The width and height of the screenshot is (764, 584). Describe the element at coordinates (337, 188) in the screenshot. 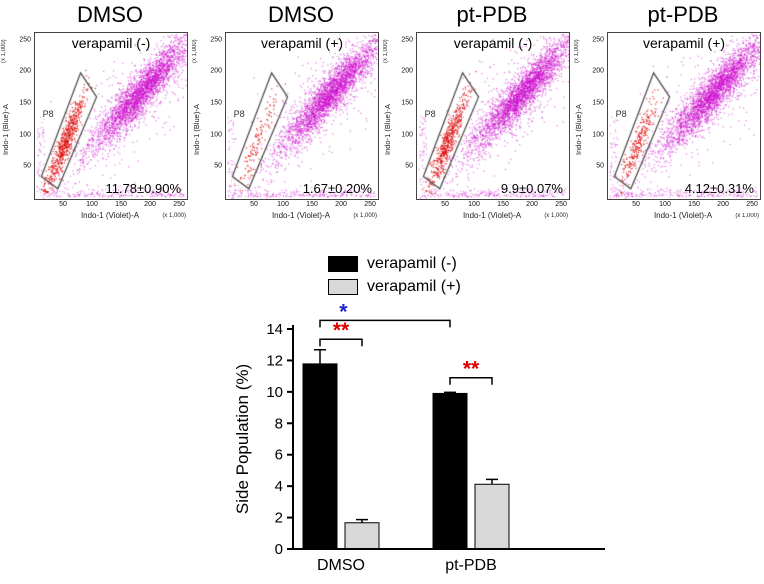

I see `percentage-label: 1.67±0.20%` at that location.